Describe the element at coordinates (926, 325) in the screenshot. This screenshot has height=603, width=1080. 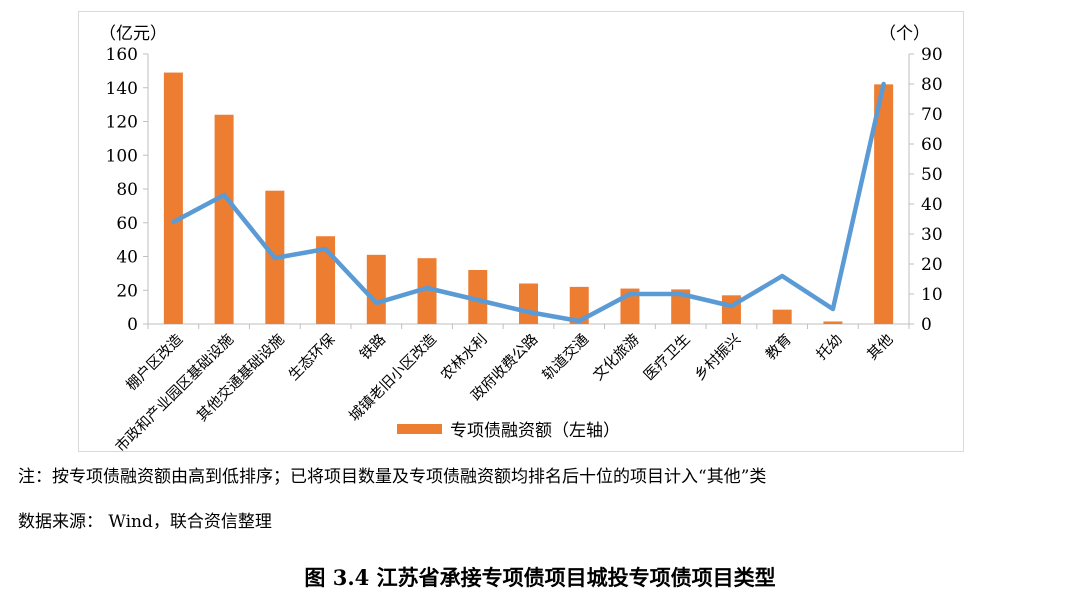
I see `right-tick-label: 0` at that location.